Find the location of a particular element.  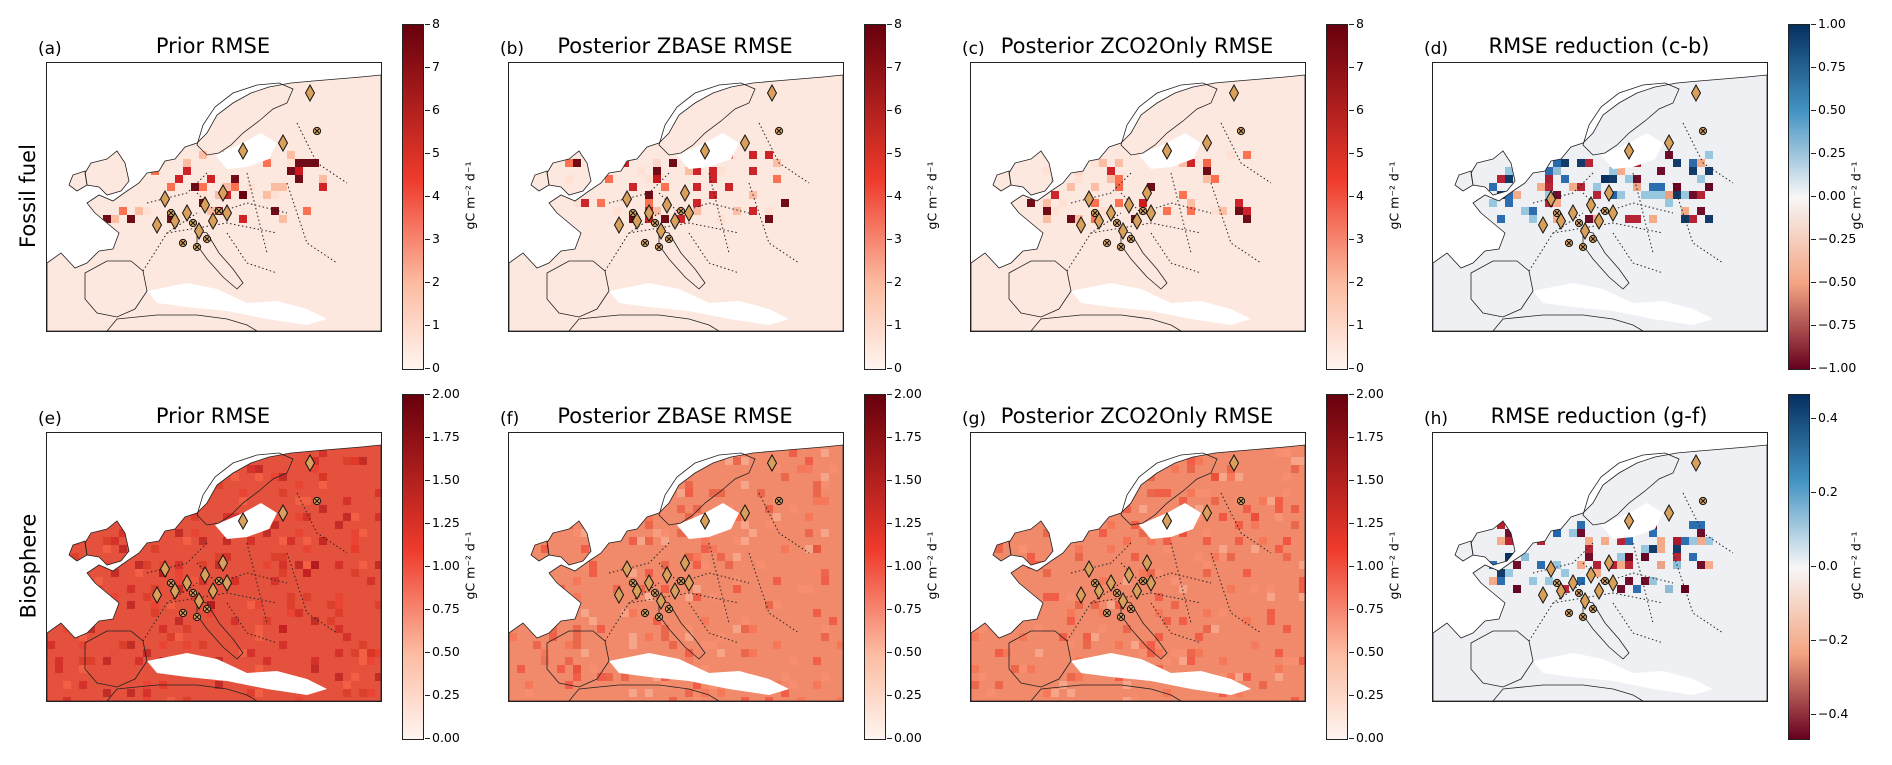

colorbar-tick-label: −0.50 is located at coordinates (1833, 281).